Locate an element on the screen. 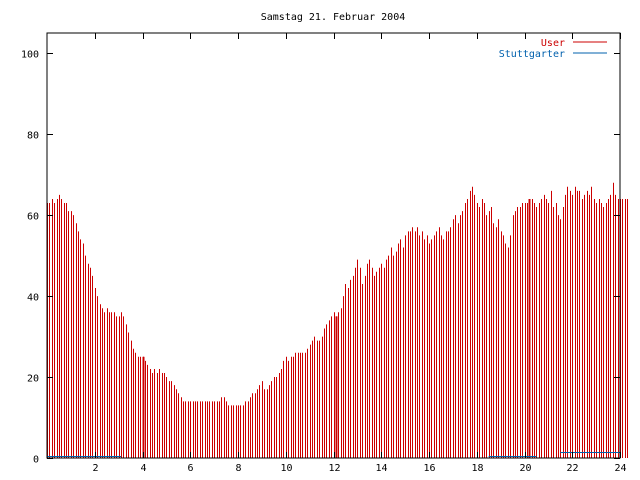 The image size is (640, 480). x-tick-label: 10 is located at coordinates (286, 468).